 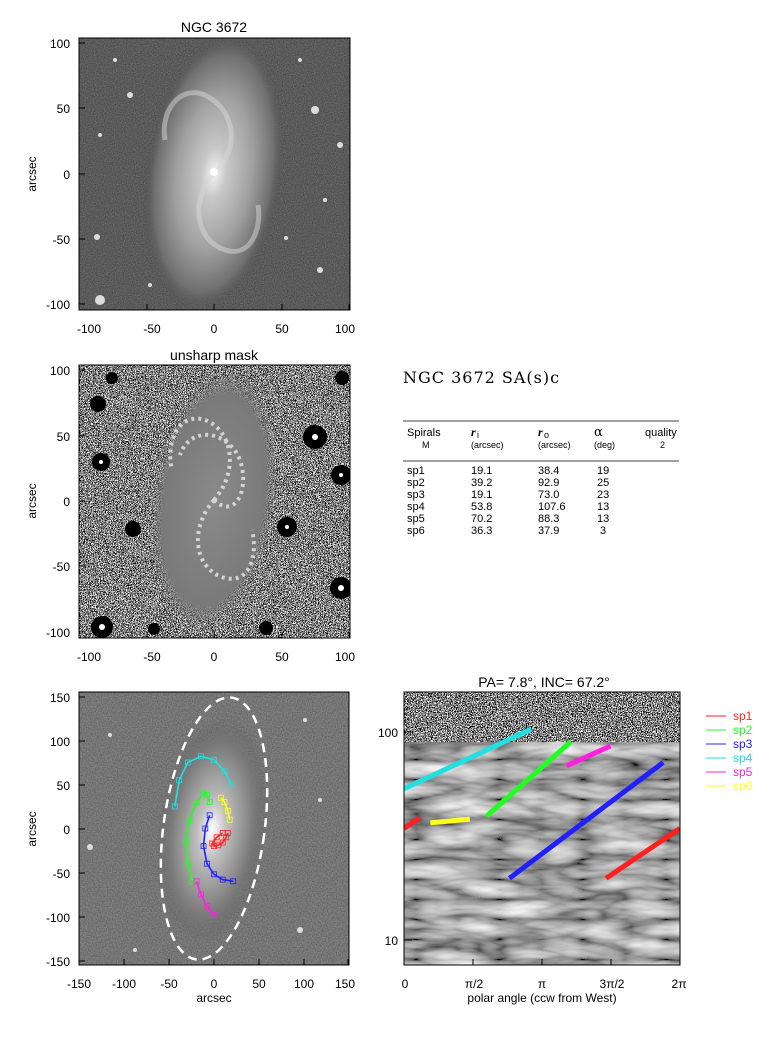 I want to click on polar-outer-noise, so click(x=542, y=717).